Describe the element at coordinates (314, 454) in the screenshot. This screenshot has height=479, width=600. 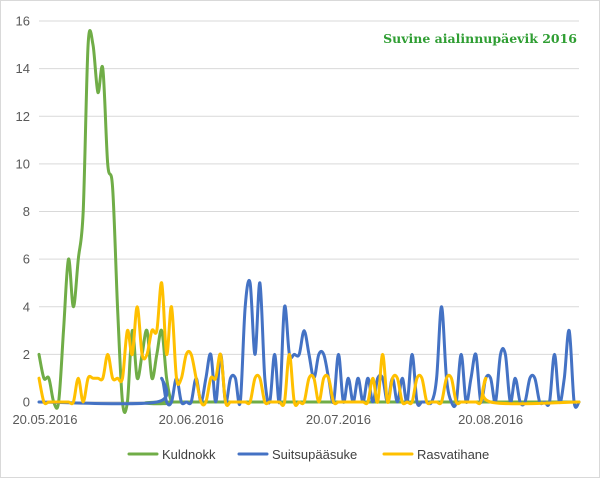
I see `legend-label: Suitsupääsuke` at that location.